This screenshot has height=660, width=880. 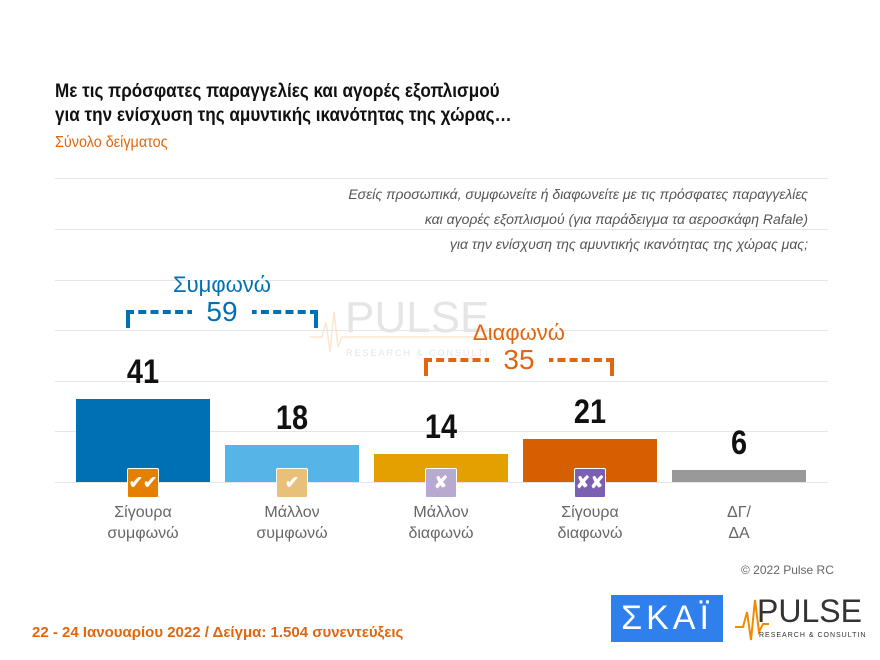 What do you see at coordinates (143, 371) in the screenshot?
I see `data-label: 41` at bounding box center [143, 371].